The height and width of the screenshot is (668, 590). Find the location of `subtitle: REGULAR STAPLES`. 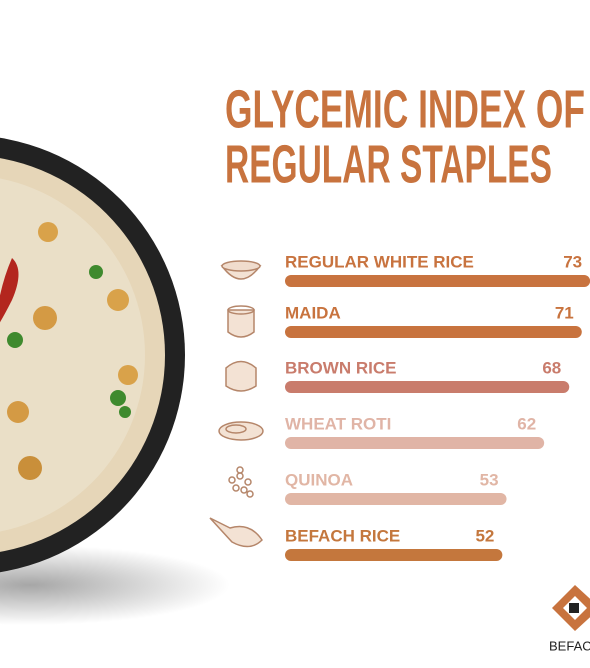

subtitle: REGULAR STAPLES is located at coordinates (388, 164).